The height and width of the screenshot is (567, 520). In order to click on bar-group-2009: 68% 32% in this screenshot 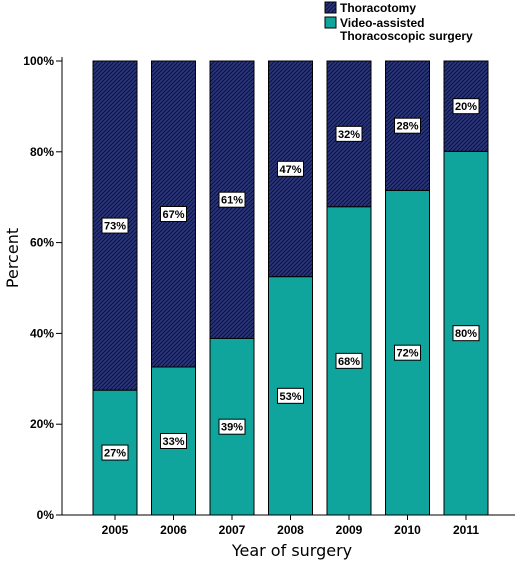, I will do `click(349, 288)`.